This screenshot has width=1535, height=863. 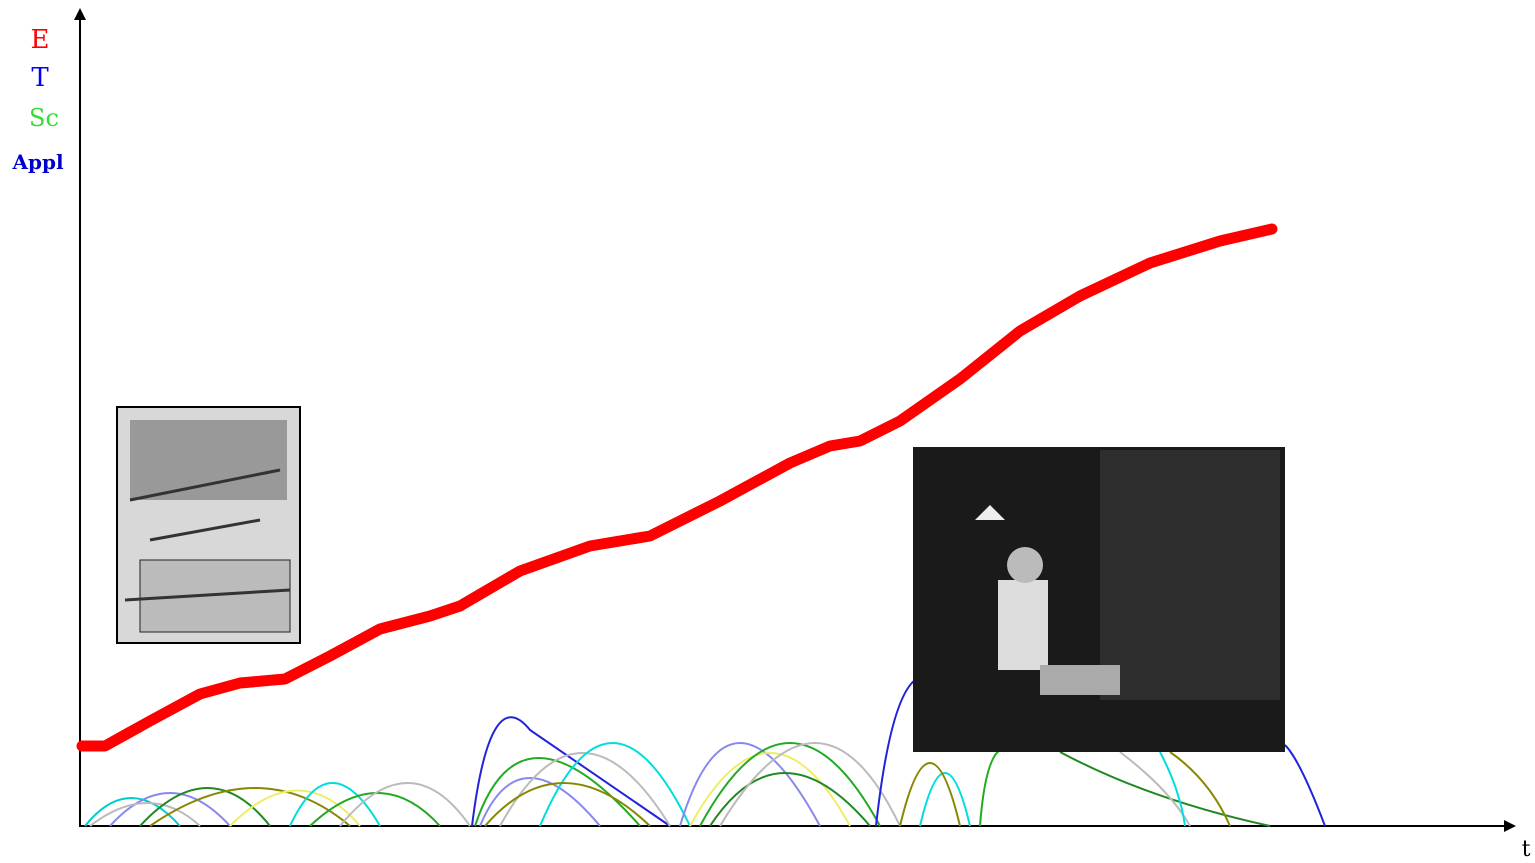 I want to click on label-t: T, so click(x=40, y=78).